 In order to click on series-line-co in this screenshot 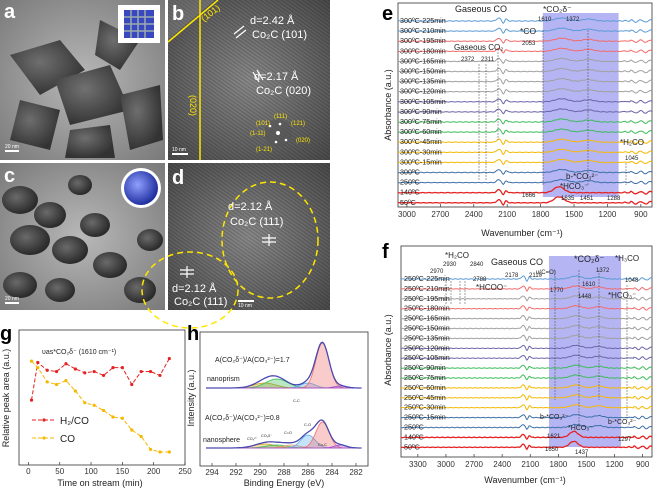, I will do `click(100, 406)`.